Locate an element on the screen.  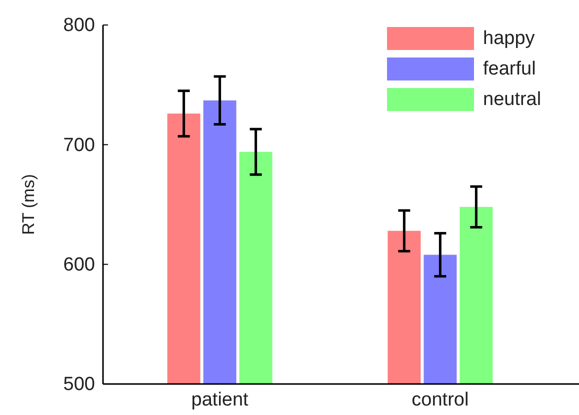
x-tick-label: patient is located at coordinates (220, 399).